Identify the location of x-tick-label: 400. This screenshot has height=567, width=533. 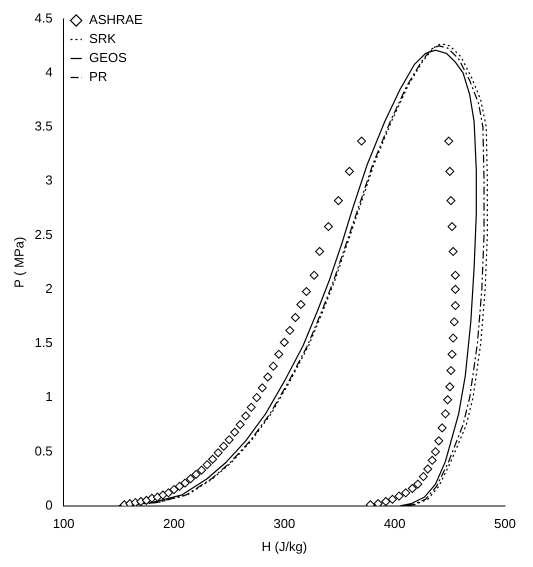
(395, 524).